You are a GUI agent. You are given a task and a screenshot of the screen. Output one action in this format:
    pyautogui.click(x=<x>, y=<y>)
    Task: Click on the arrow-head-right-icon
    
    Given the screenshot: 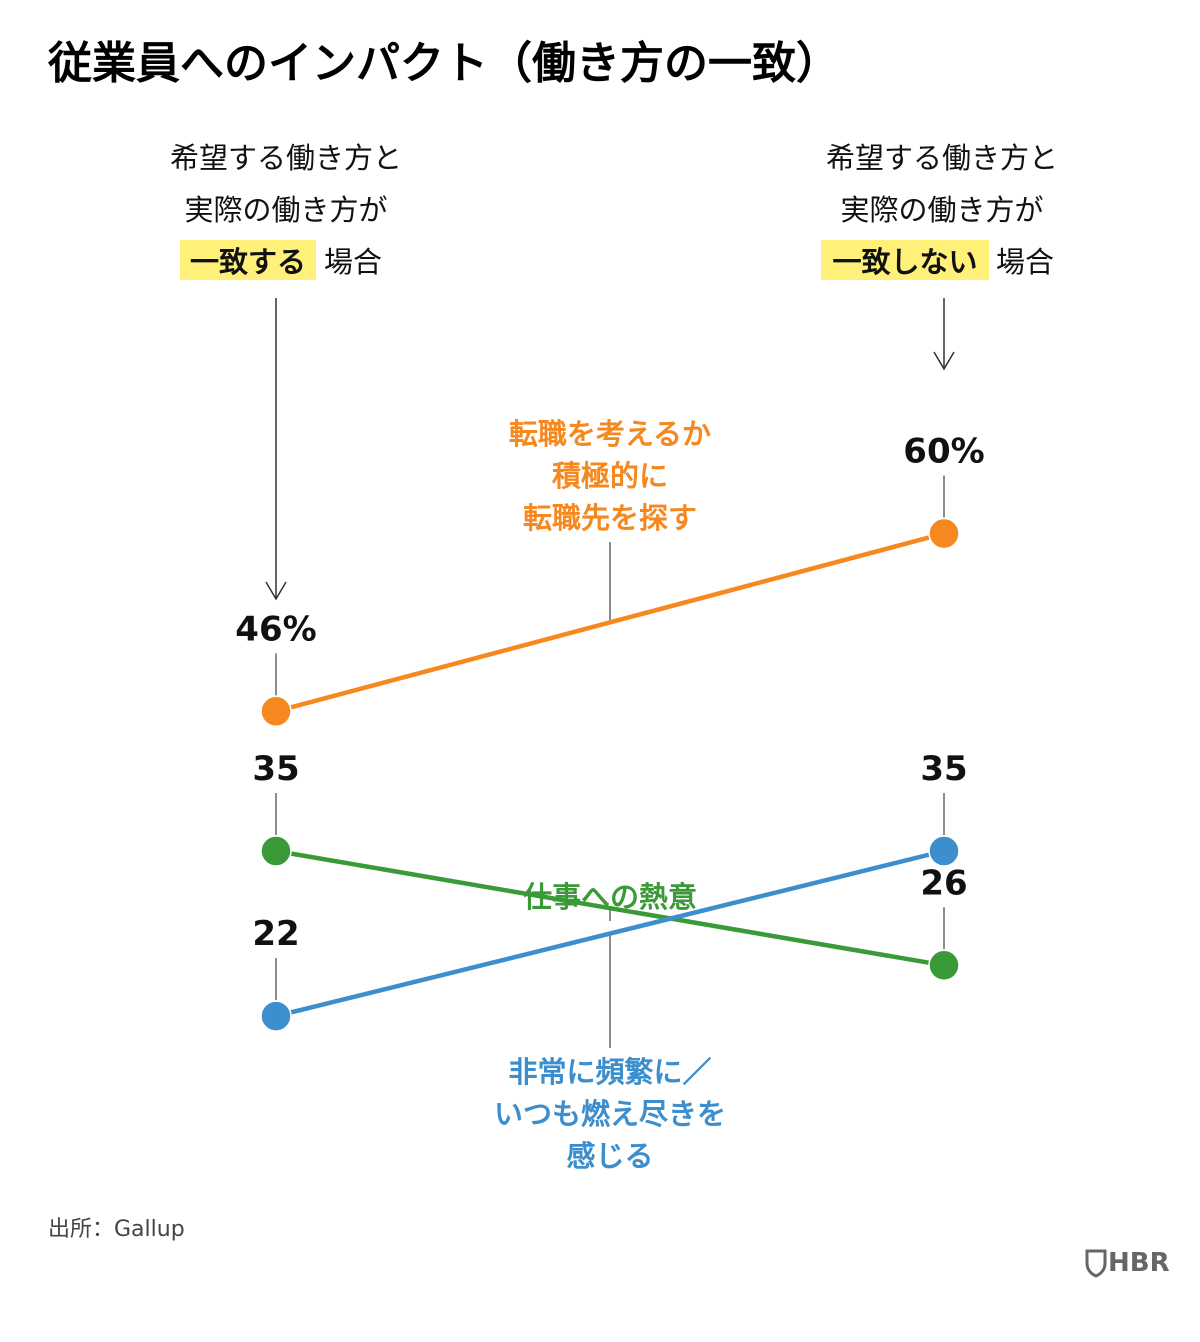 What is the action you would take?
    pyautogui.click(x=944, y=361)
    